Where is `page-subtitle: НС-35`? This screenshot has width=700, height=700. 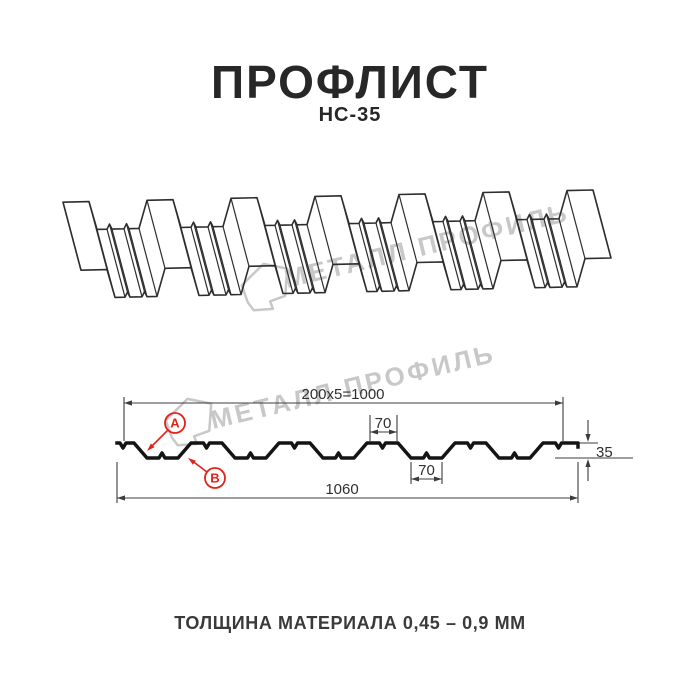
page-subtitle: НС-35 is located at coordinates (350, 115).